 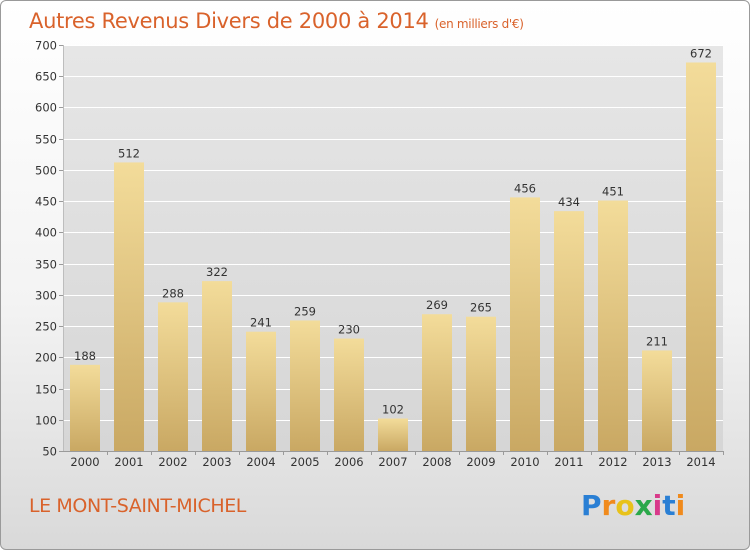 I want to click on bar-2010, so click(x=525, y=324).